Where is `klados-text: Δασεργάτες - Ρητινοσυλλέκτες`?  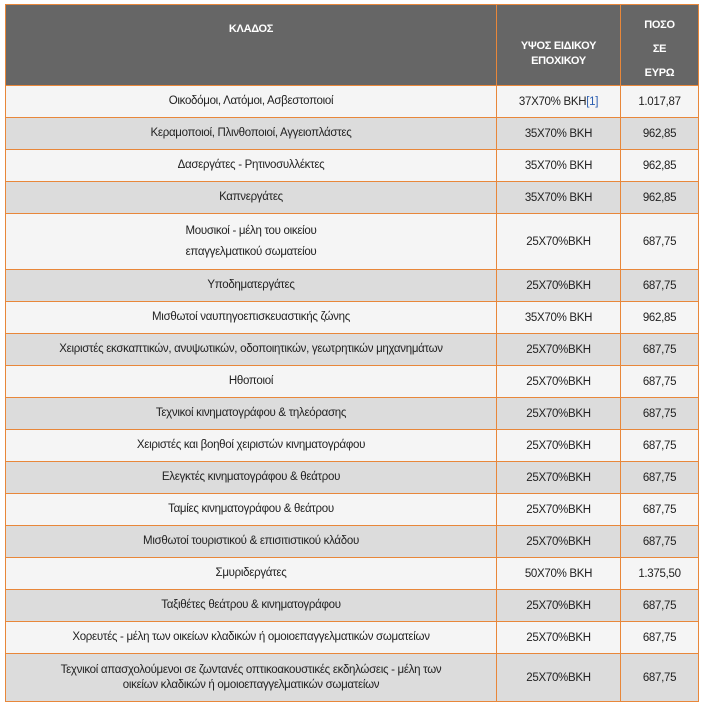 klados-text: Δασεργάτες - Ρητινοσυλλέκτες is located at coordinates (251, 165).